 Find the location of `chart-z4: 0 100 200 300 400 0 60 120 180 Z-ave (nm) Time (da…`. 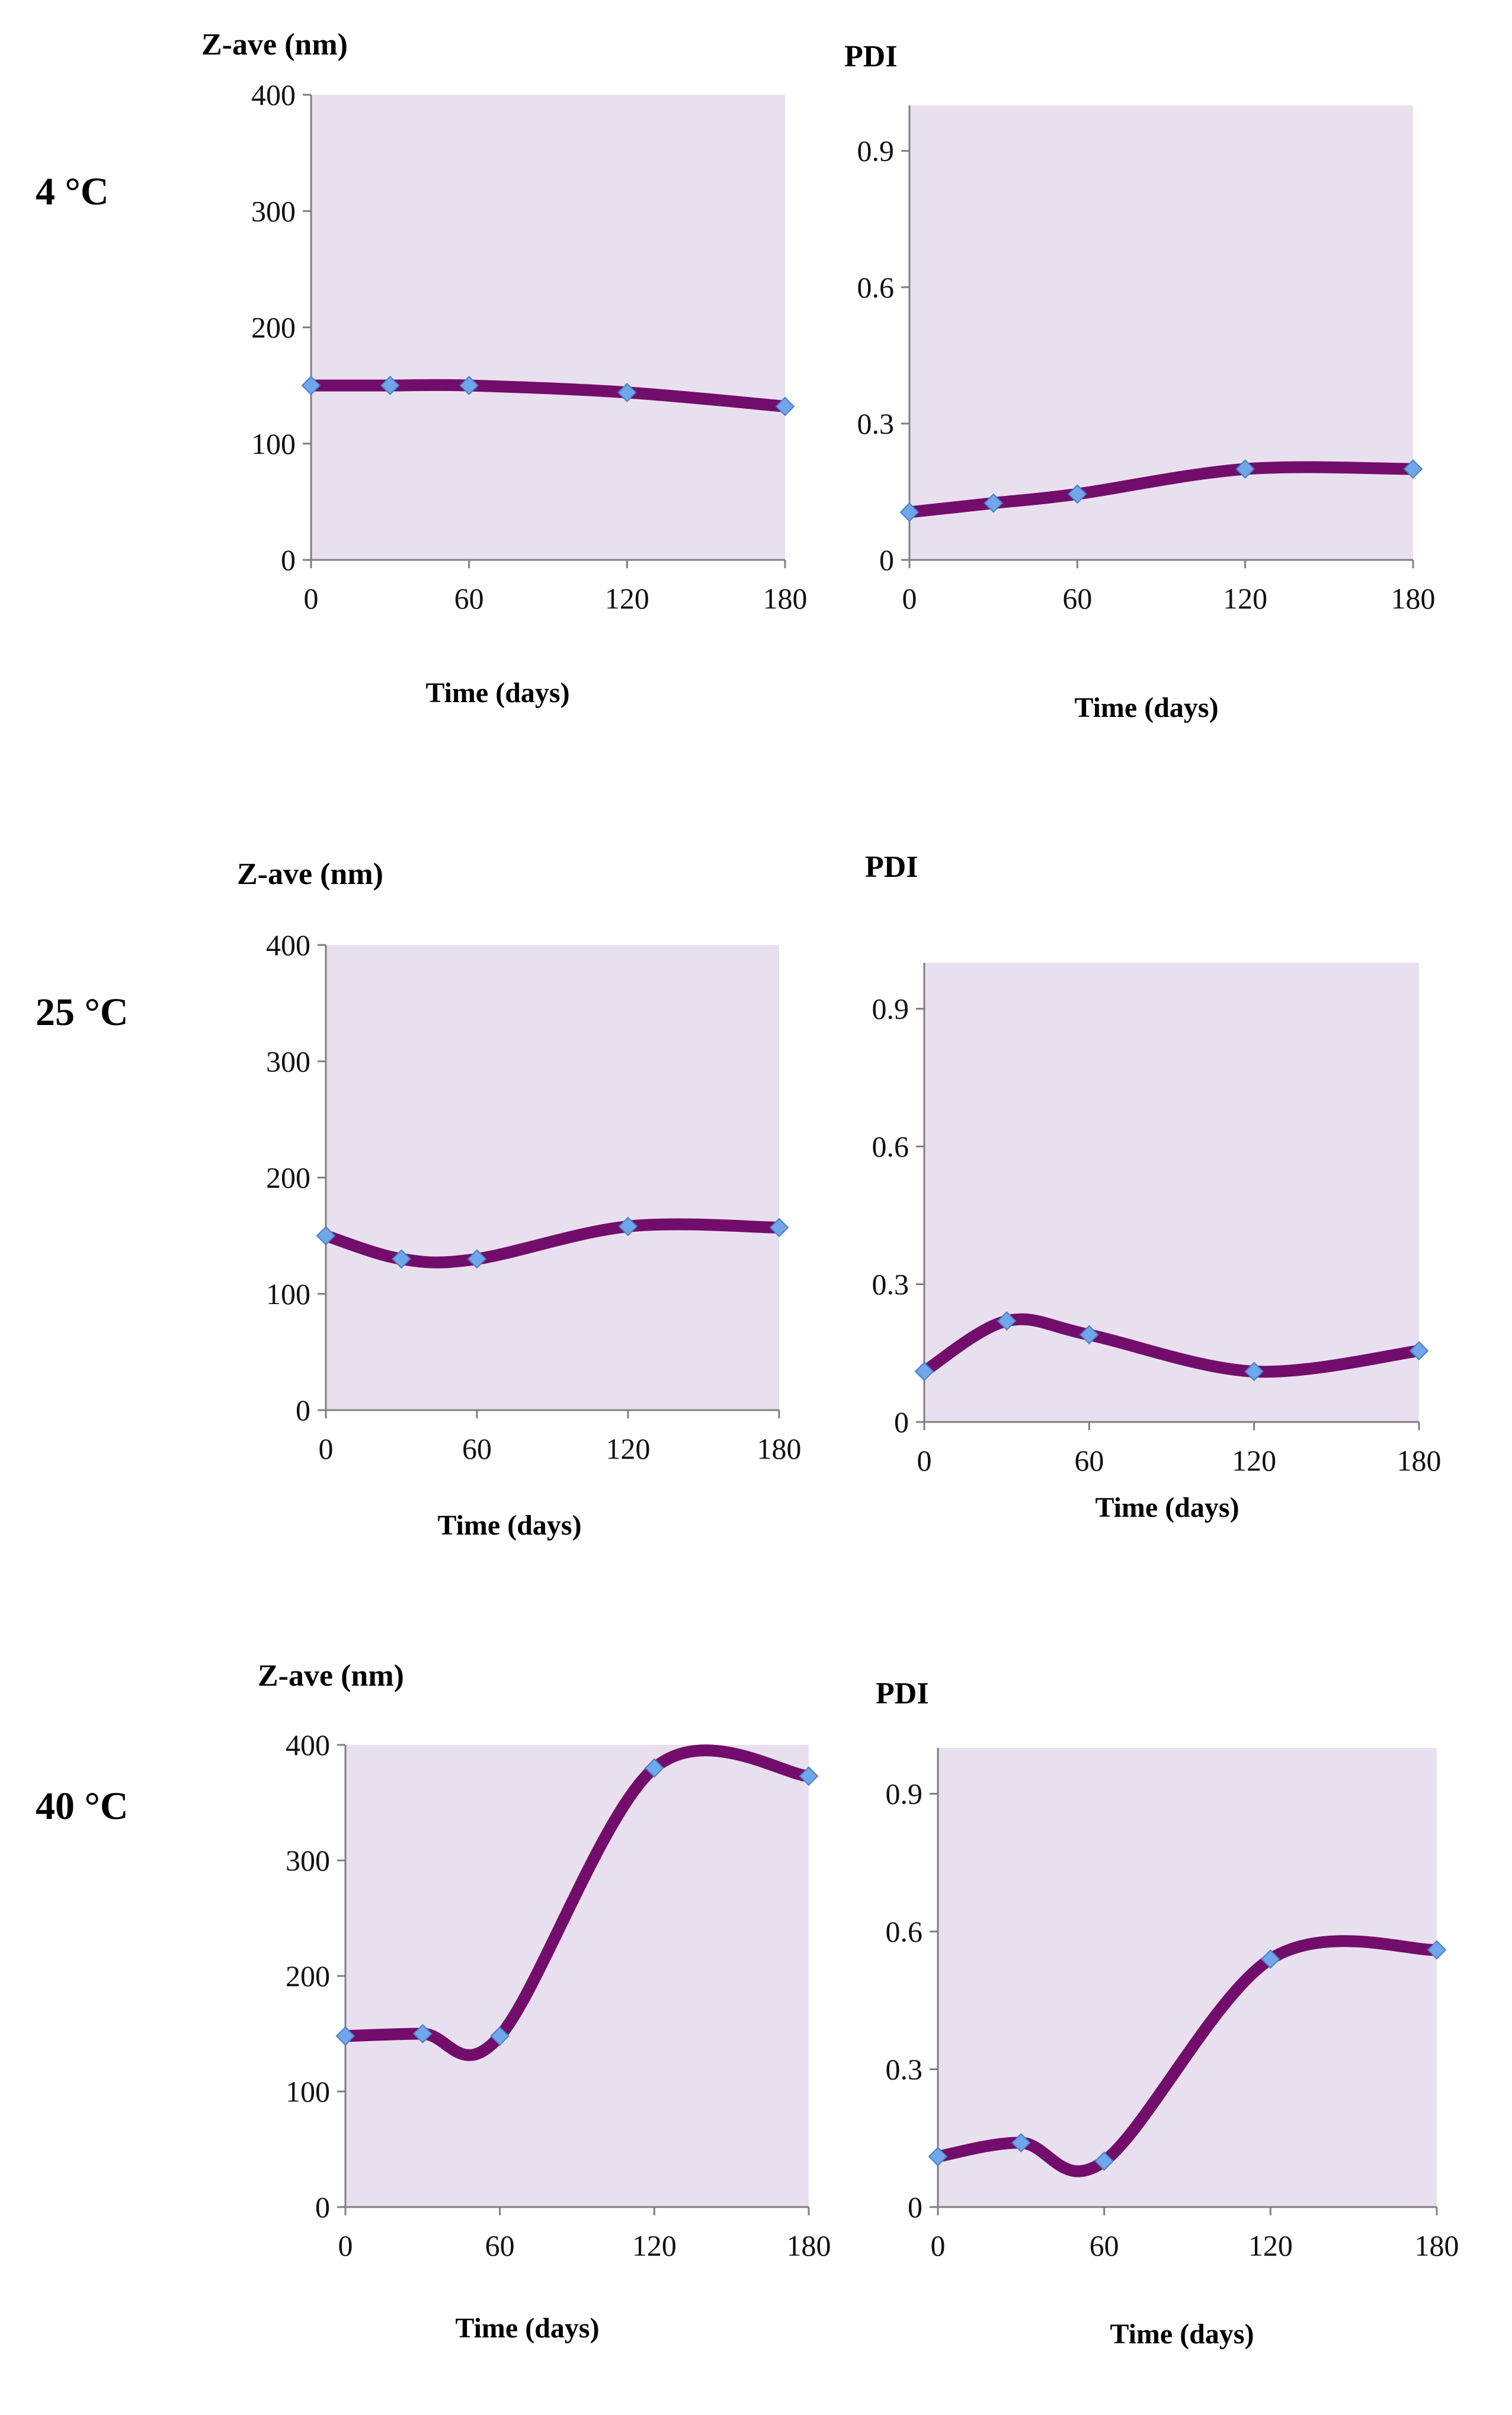

chart-z4: 0 100 200 300 400 0 60 120 180 Z-ave (nm) Time (da… is located at coordinates (505, 368).